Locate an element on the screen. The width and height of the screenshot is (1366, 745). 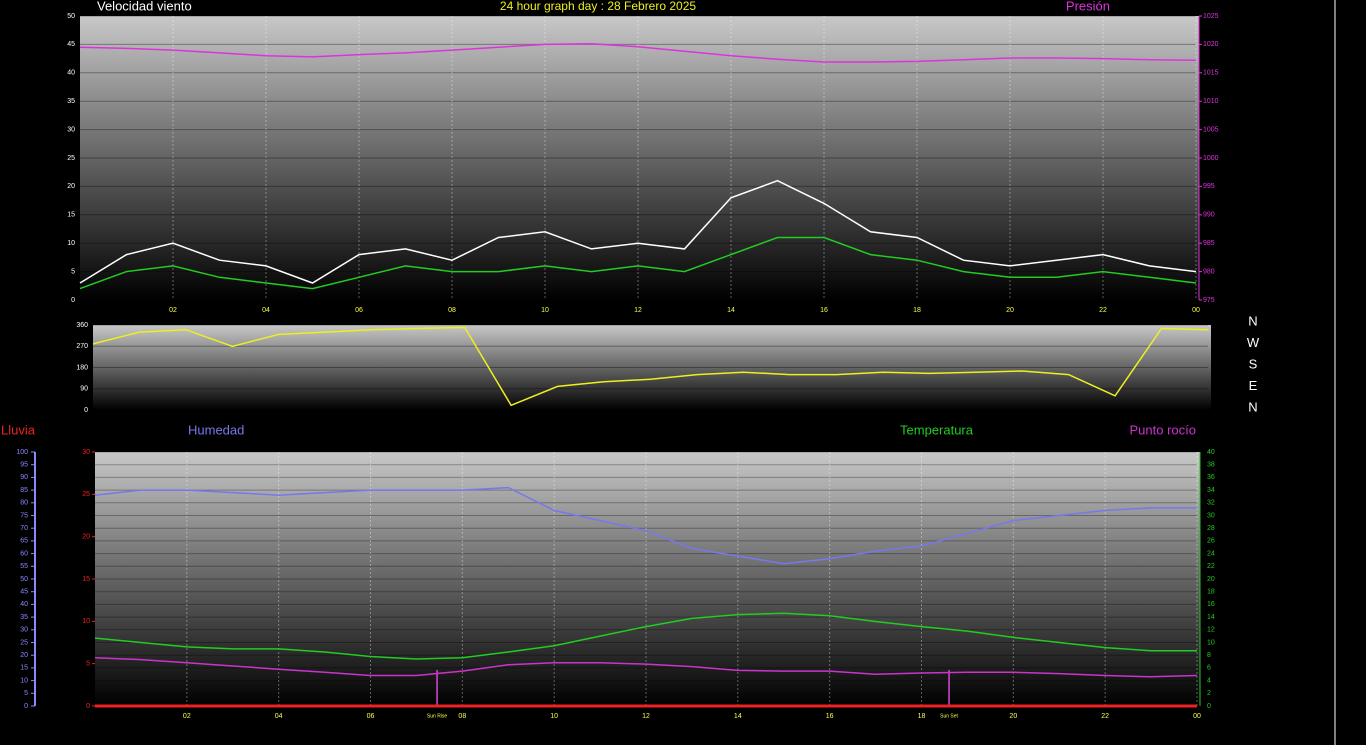
x-tick-label: 22 is located at coordinates (1105, 716).